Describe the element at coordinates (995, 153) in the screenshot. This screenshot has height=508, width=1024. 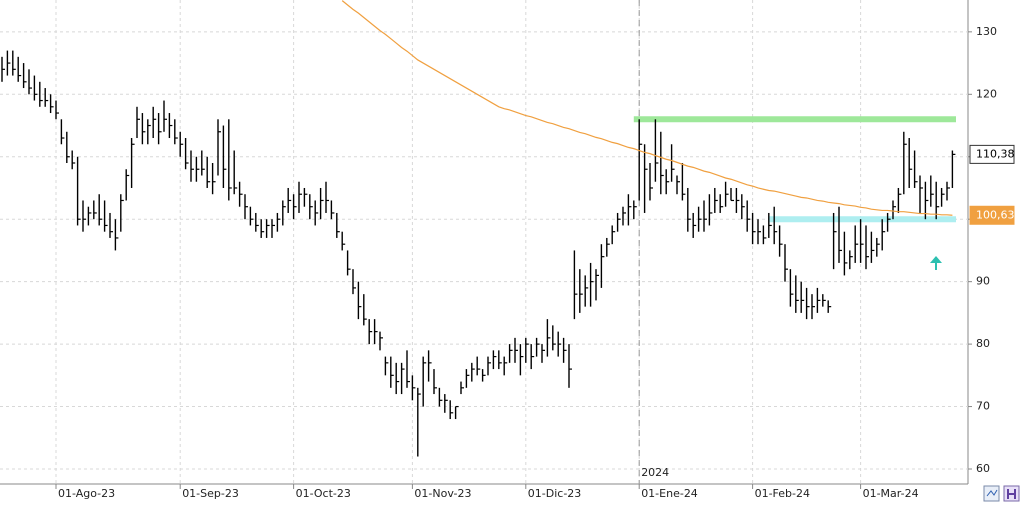
I see `price-label: 110,38` at that location.